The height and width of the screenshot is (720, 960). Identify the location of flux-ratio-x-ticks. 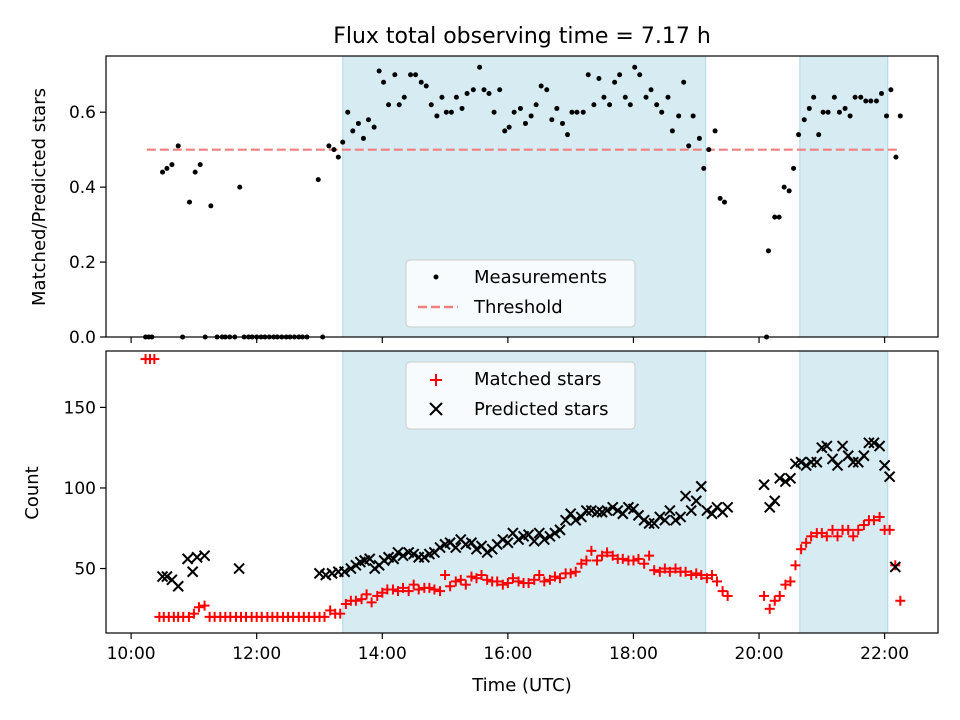
(508, 340).